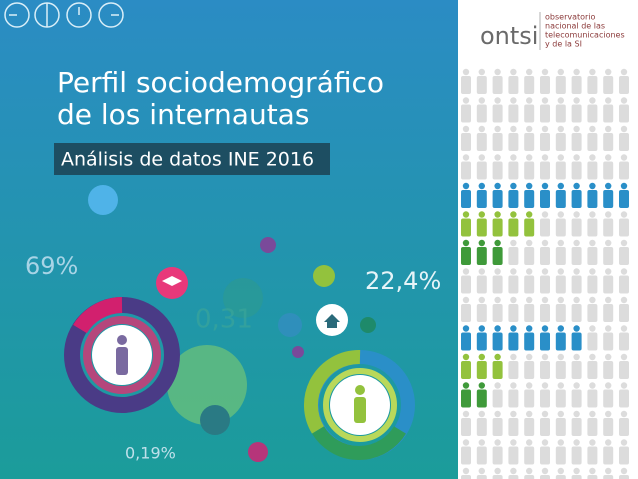  Describe the element at coordinates (224, 320) in the screenshot. I see `figure: 0,31` at that location.